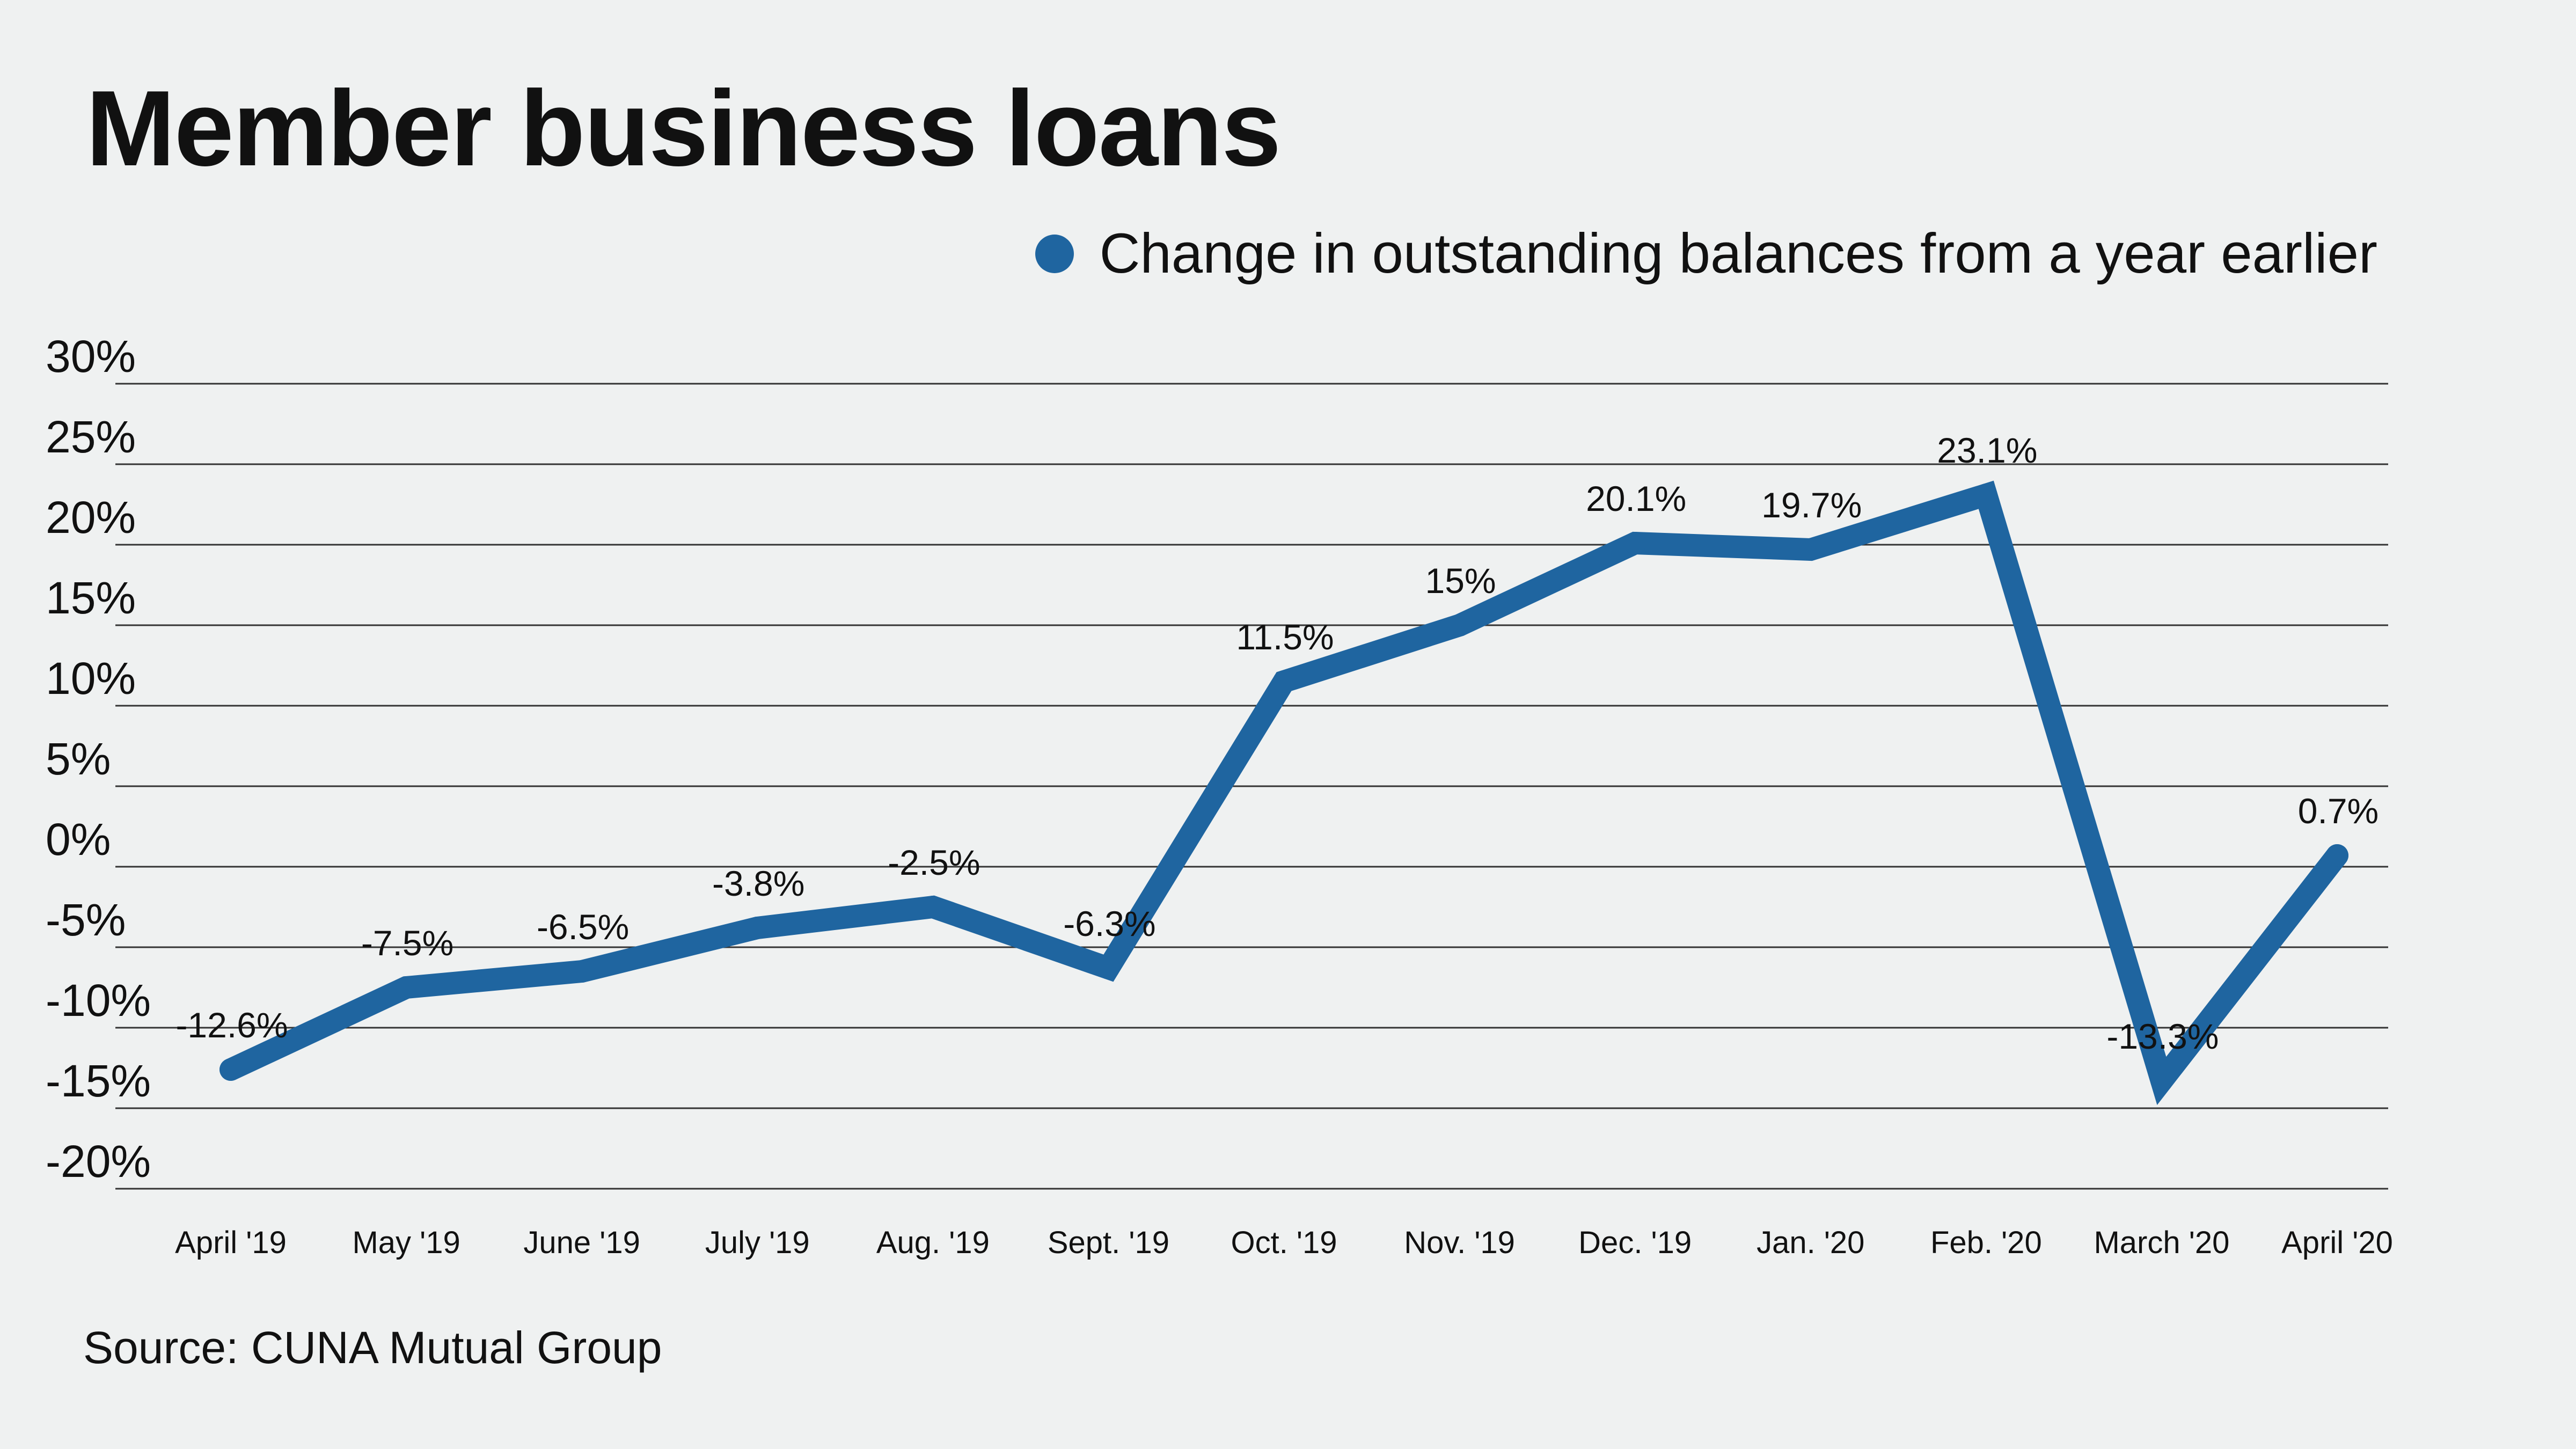 The image size is (2576, 1449). What do you see at coordinates (1459, 1242) in the screenshot?
I see `x-tick-label: Nov. '19` at bounding box center [1459, 1242].